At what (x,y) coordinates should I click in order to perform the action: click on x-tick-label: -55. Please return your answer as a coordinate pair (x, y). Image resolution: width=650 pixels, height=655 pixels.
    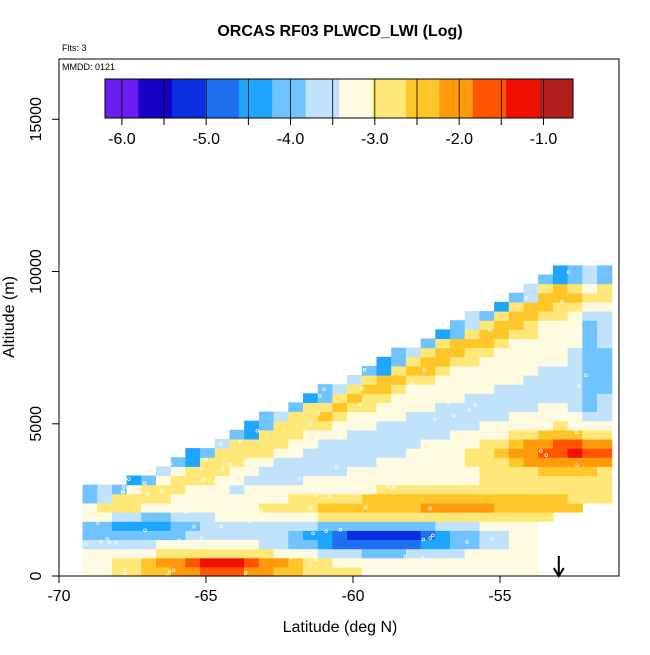
    Looking at the image, I should click on (499, 596).